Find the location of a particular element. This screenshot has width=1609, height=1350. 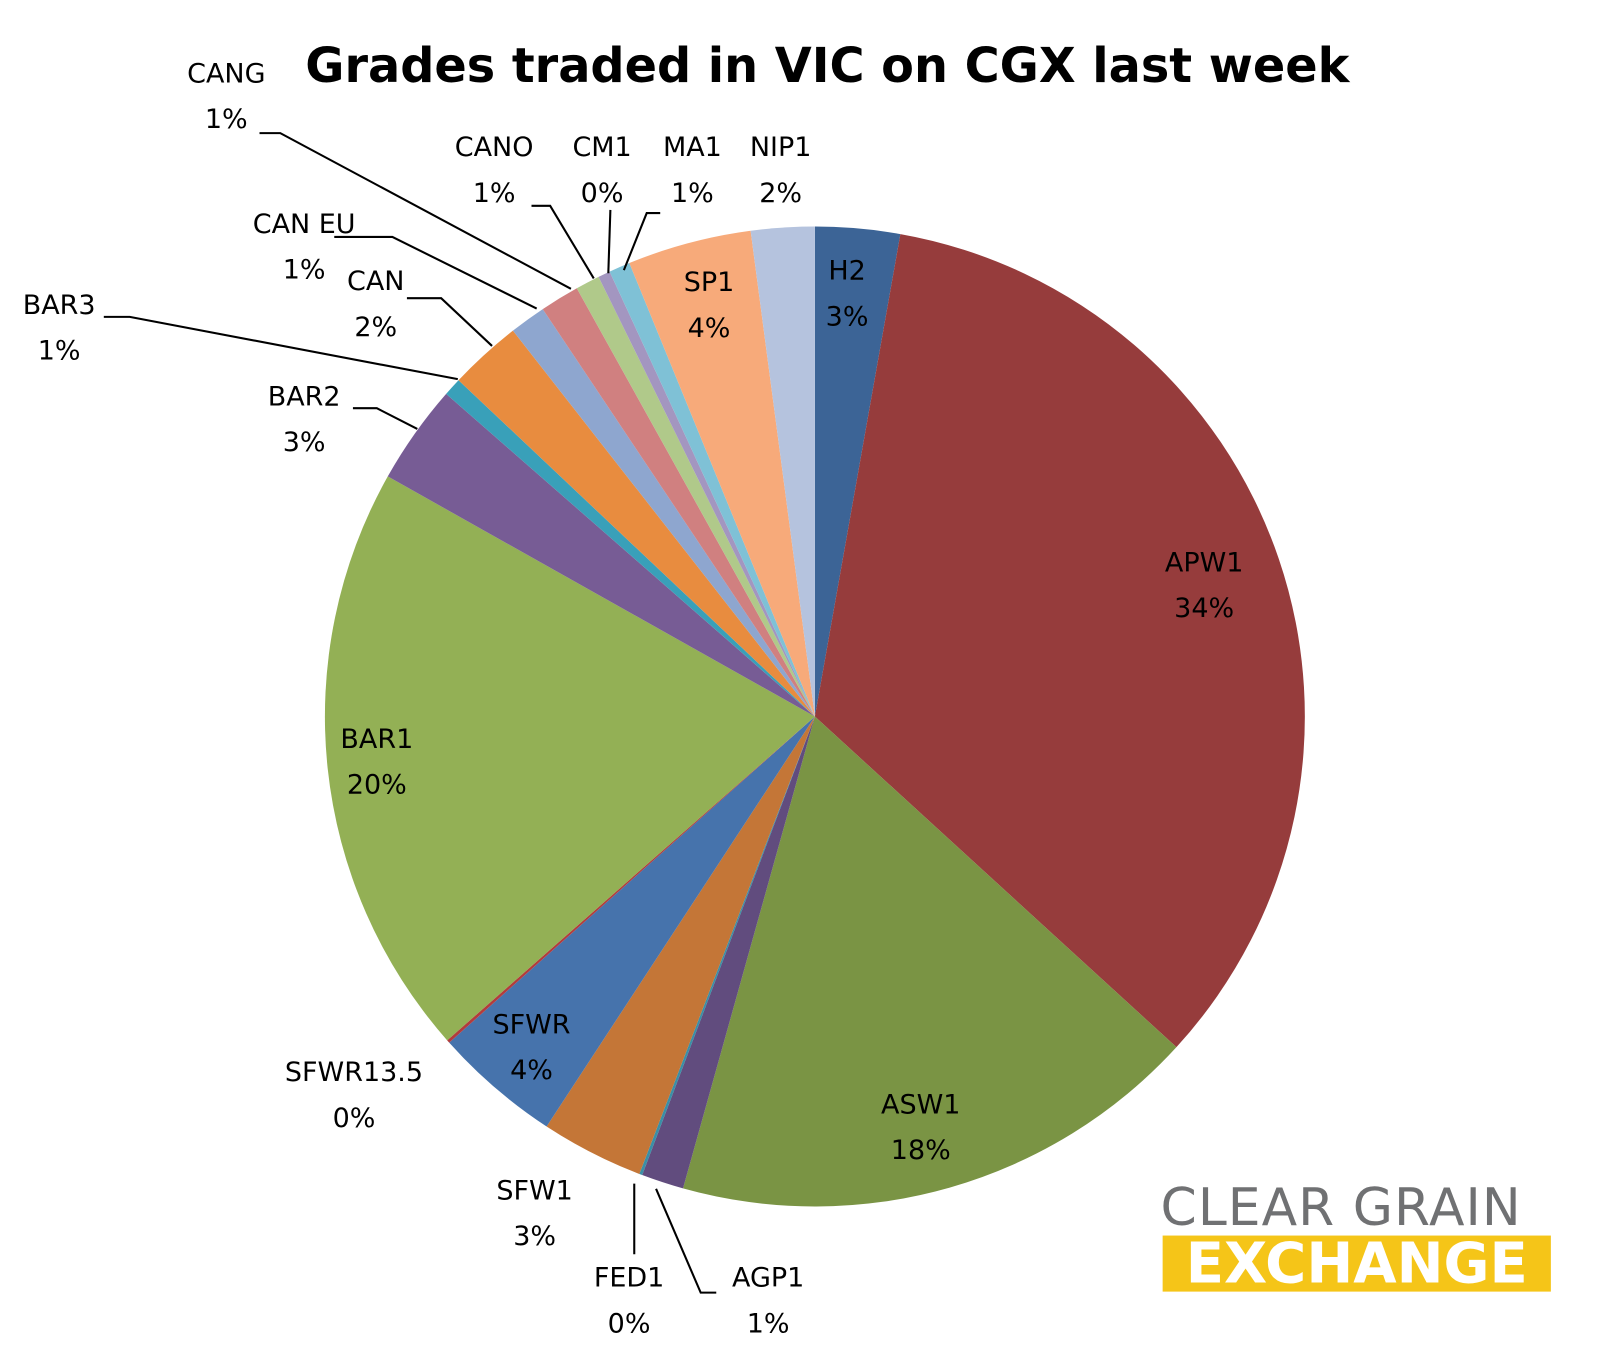

slice-label: NIP1 is located at coordinates (781, 147).